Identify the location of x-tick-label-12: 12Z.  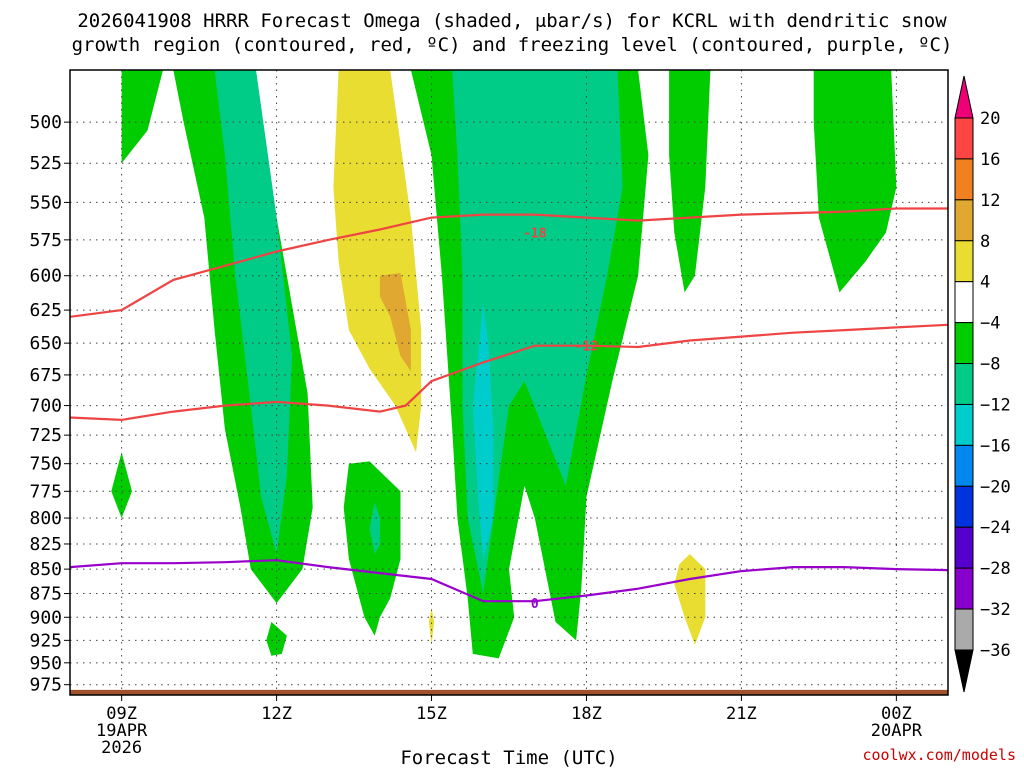
(276, 714).